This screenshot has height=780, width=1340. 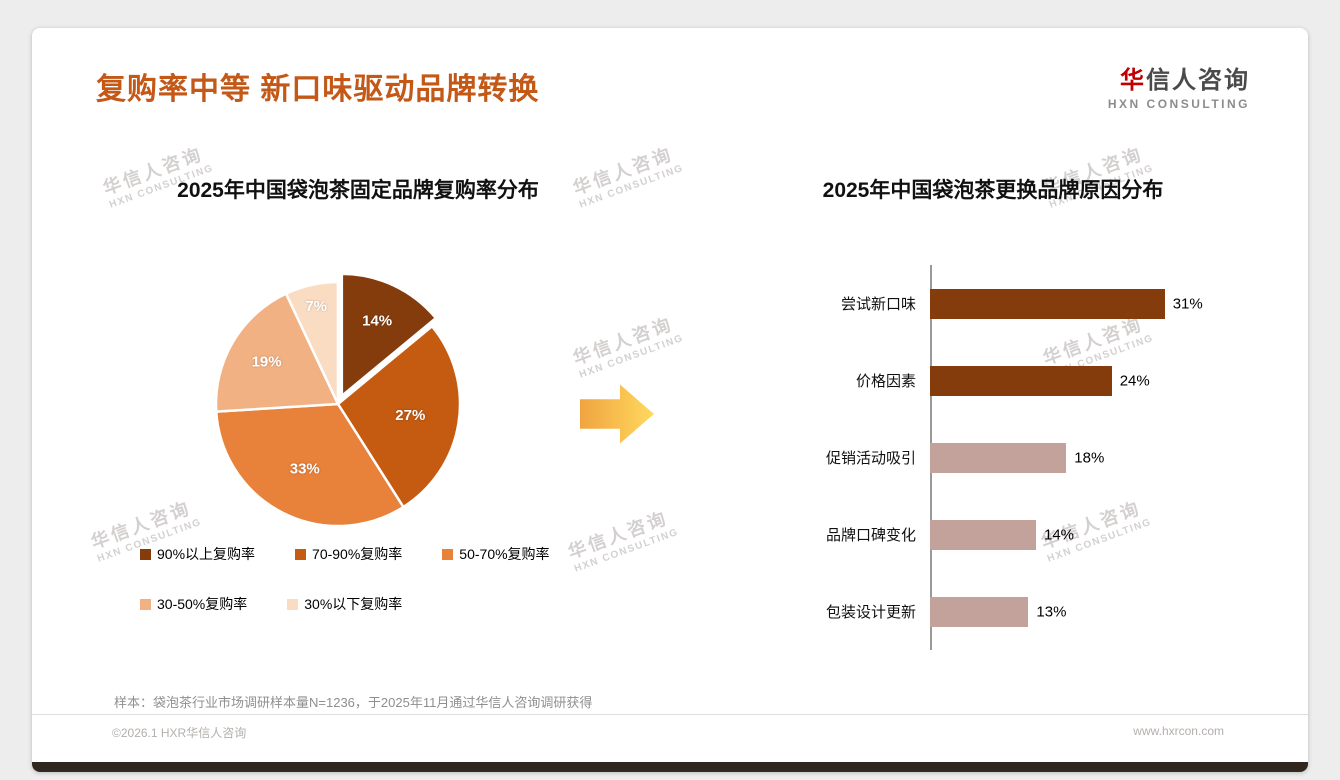 I want to click on pie-data-label: 14%, so click(x=377, y=320).